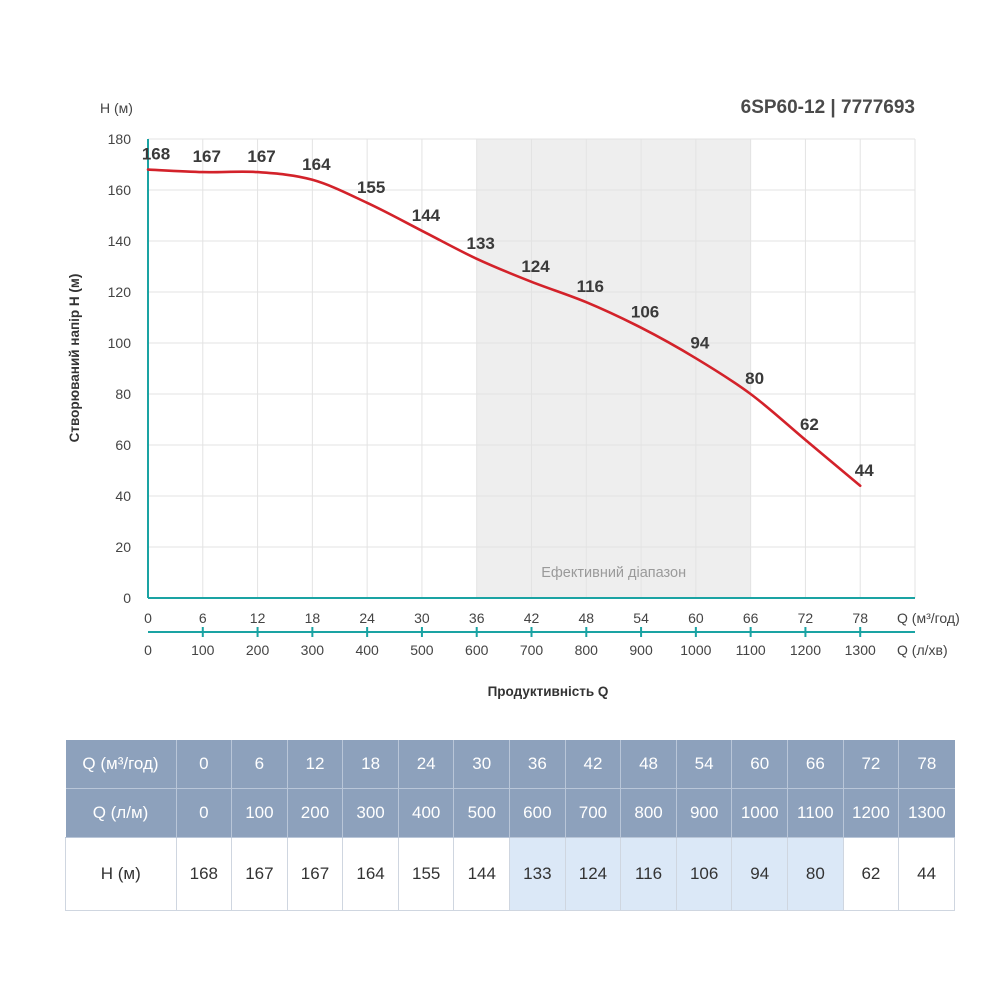  Describe the element at coordinates (928, 618) in the screenshot. I see `x-unit-primary: Q (м³/год)` at that location.